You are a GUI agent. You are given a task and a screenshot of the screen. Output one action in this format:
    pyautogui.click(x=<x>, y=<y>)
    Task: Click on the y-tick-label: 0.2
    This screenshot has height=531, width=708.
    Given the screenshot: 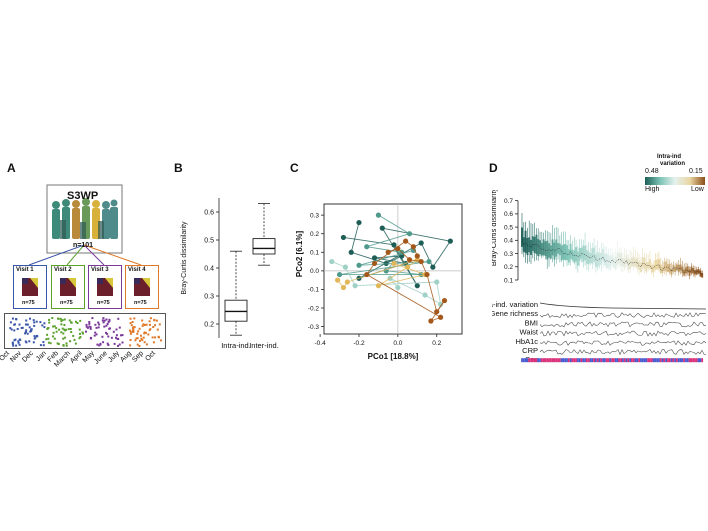 What is the action you would take?
    pyautogui.click(x=508, y=267)
    